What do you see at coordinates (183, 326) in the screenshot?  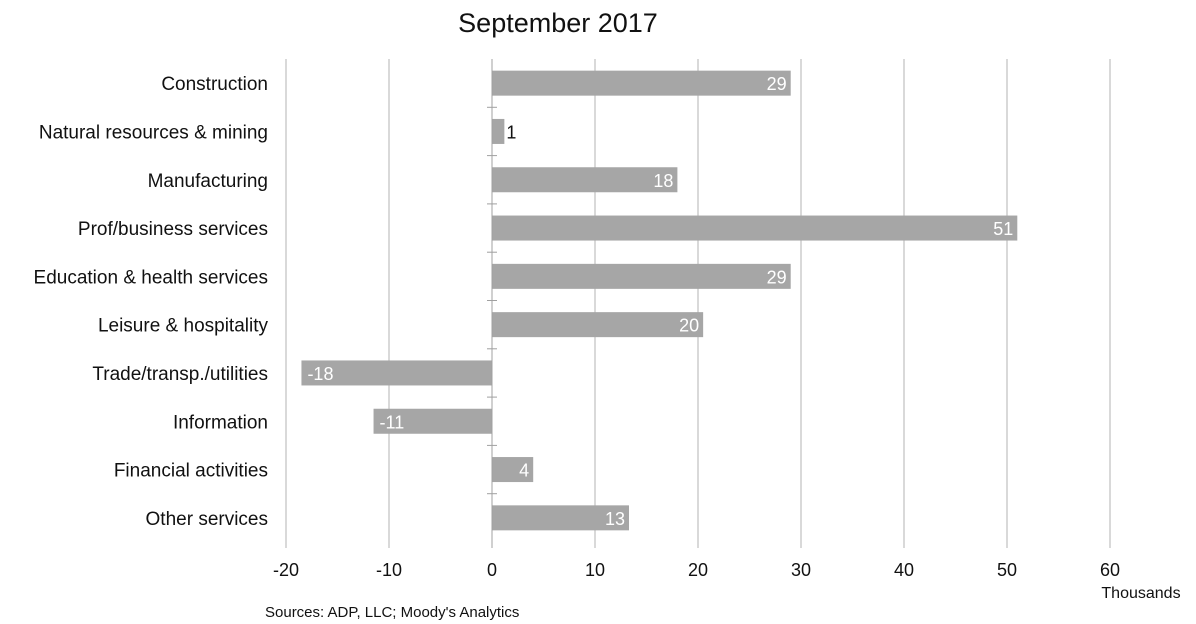 I see `category-label: Leisure & hospitality` at bounding box center [183, 326].